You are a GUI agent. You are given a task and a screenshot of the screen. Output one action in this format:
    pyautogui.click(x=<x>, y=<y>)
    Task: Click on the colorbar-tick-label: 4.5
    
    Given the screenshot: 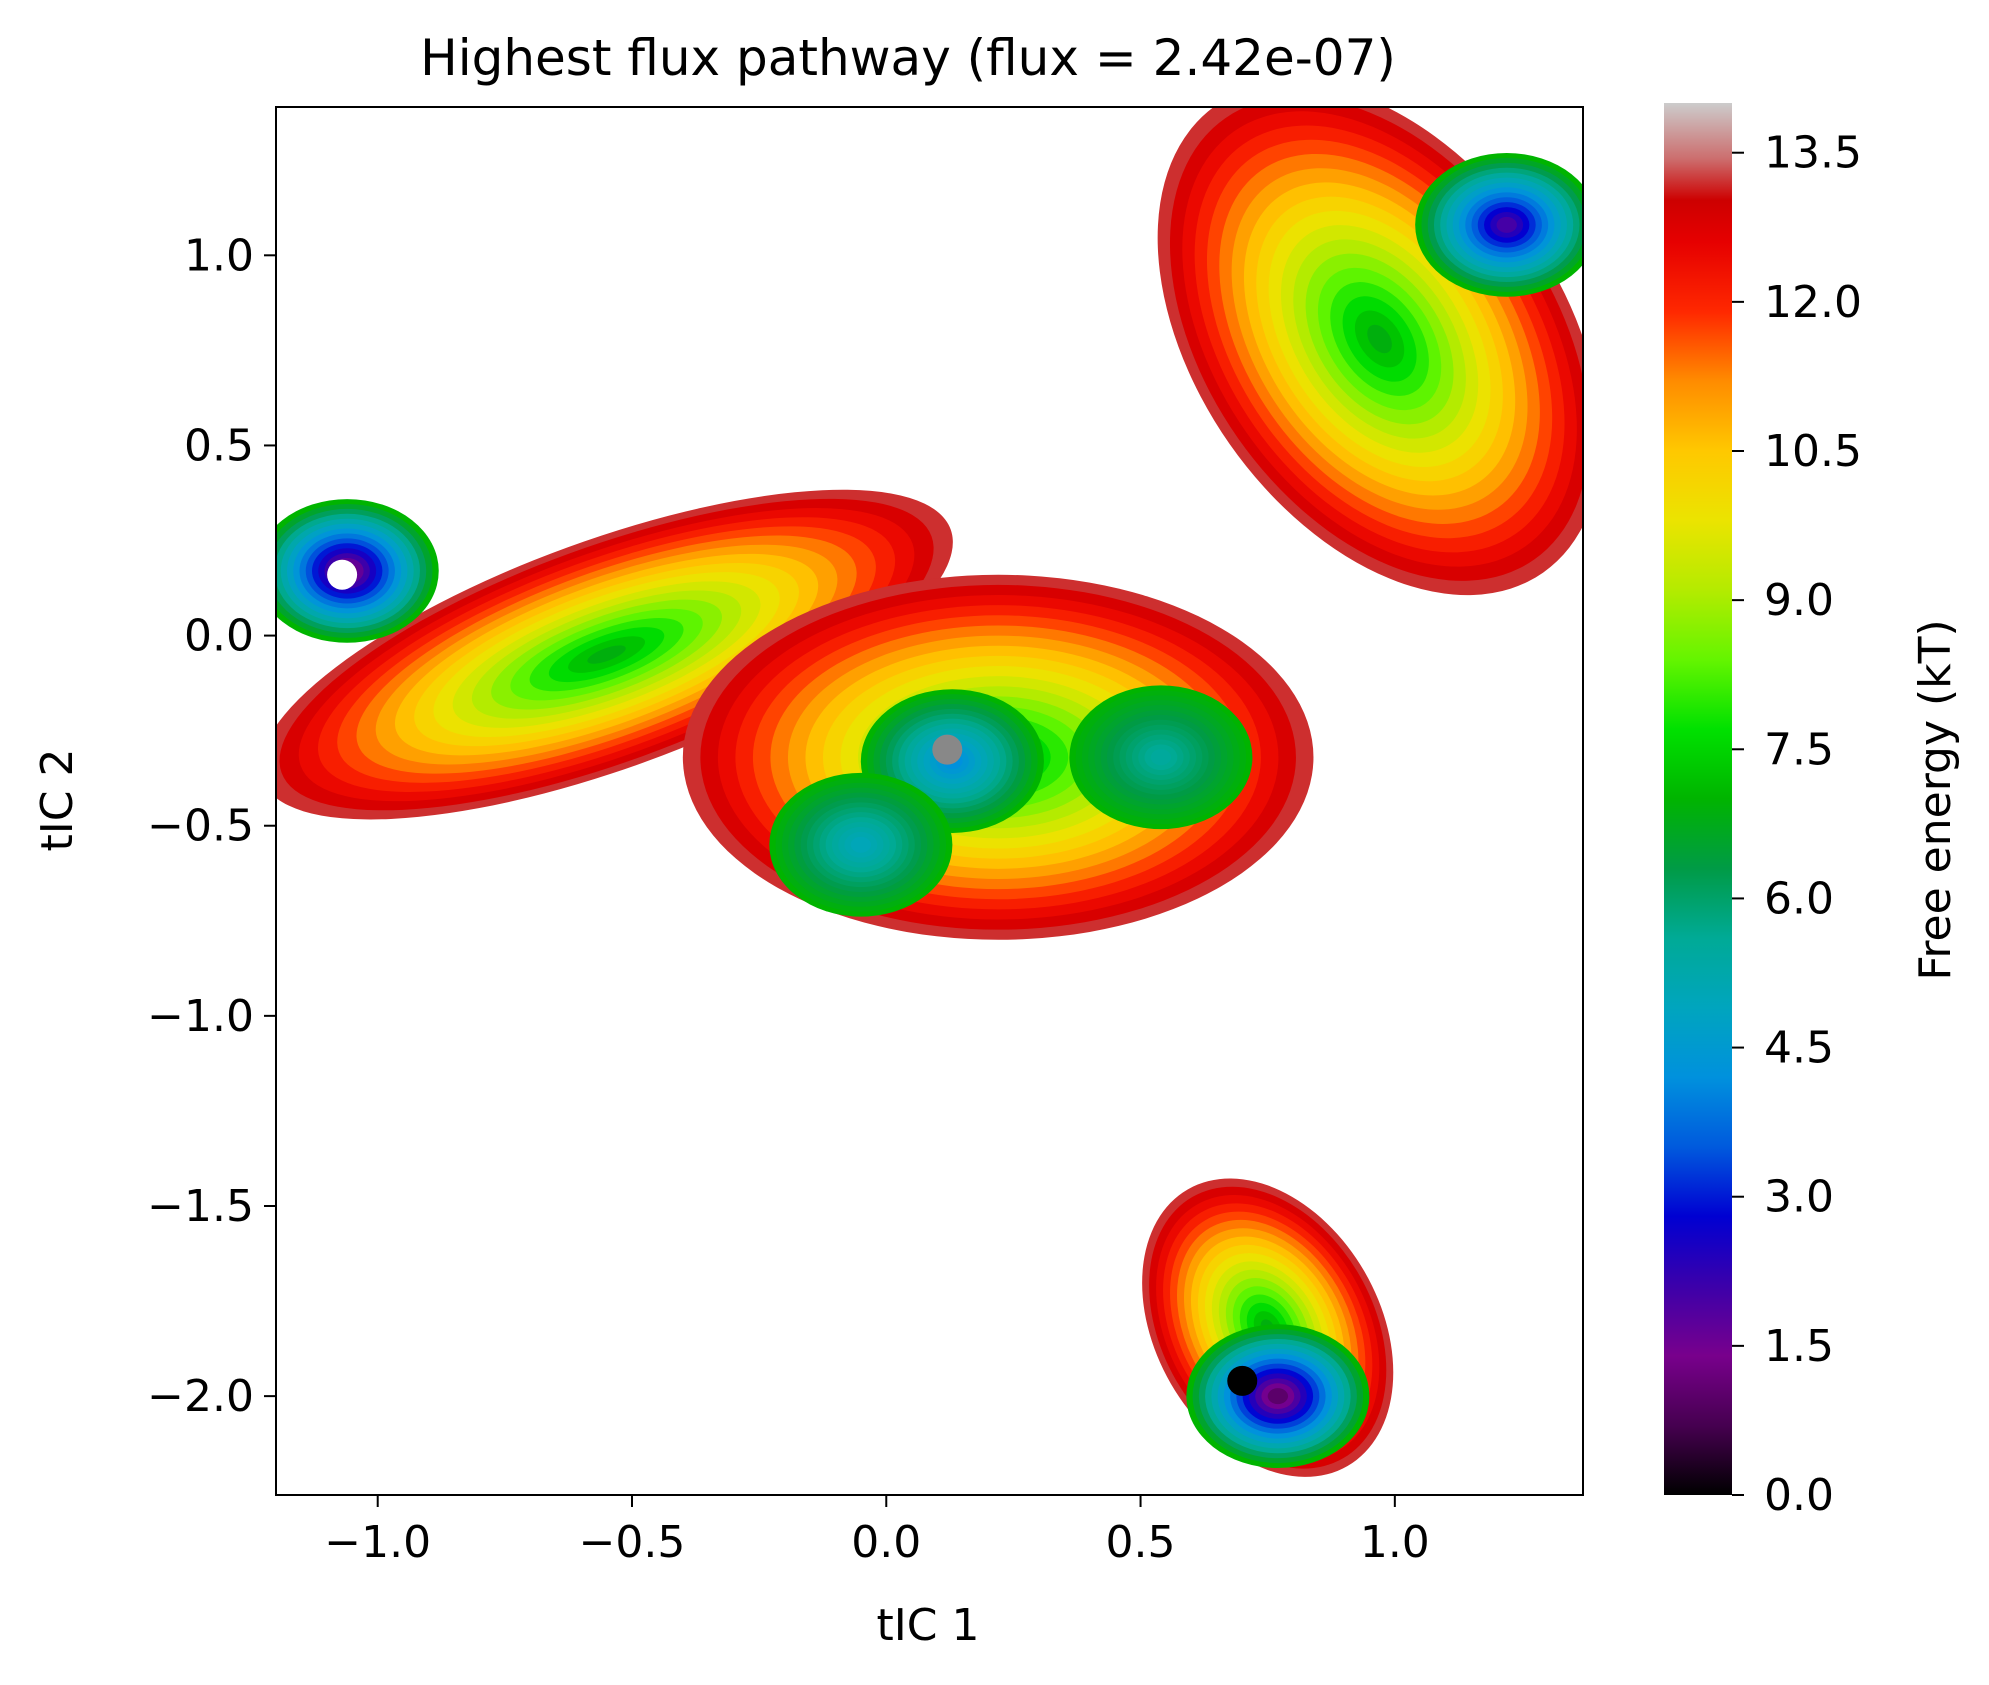 What is the action you would take?
    pyautogui.click(x=1799, y=1048)
    